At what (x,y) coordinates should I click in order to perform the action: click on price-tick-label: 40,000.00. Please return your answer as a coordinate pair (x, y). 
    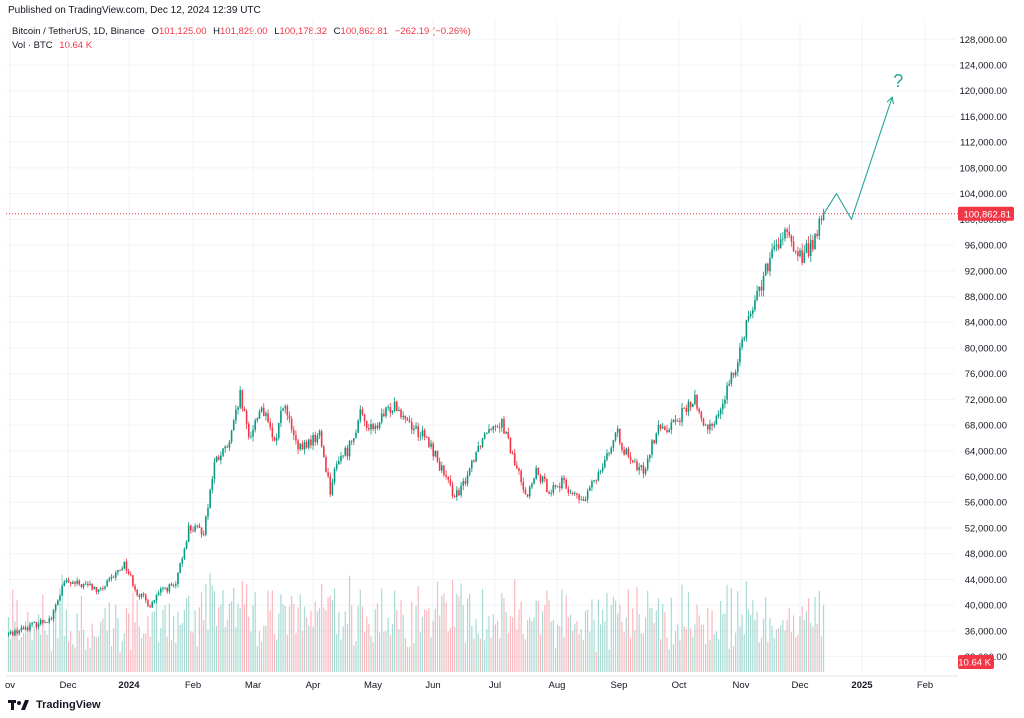
    Looking at the image, I should click on (986, 606).